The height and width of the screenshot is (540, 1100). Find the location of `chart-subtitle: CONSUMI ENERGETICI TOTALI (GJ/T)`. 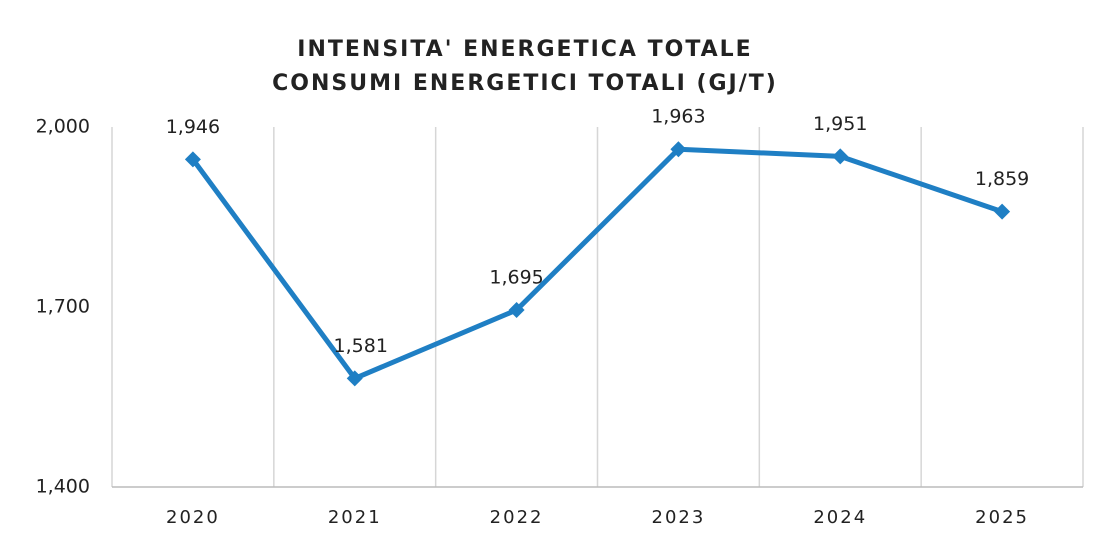

chart-subtitle: CONSUMI ENERGETICI TOTALI (GJ/T) is located at coordinates (525, 83).